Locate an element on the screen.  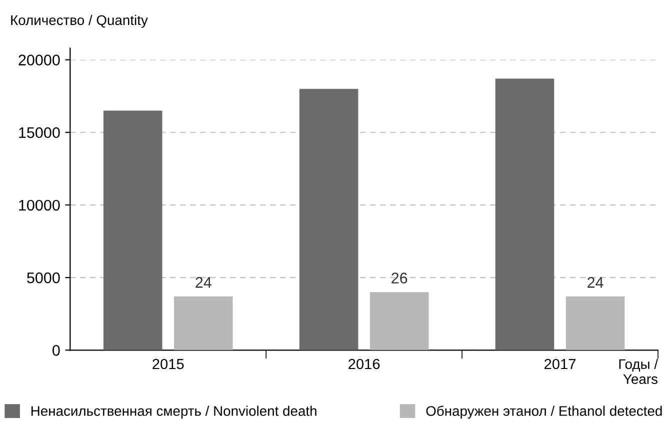
legend-label: Обнаружен этанол / Ethanol detected is located at coordinates (544, 412).